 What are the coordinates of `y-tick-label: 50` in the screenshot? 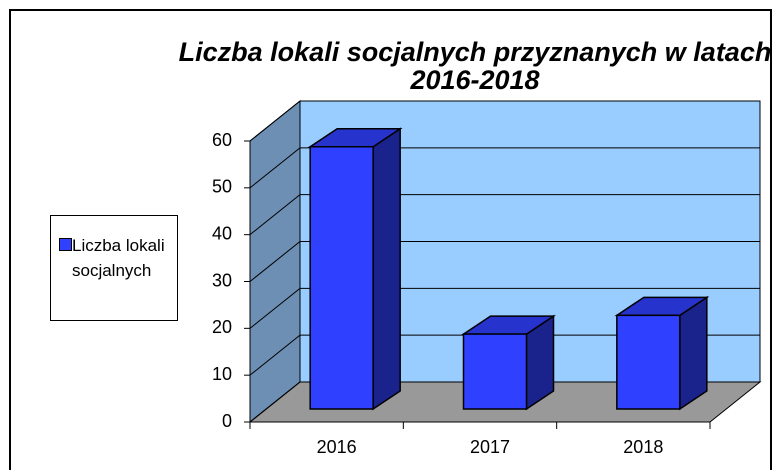 It's located at (222, 187).